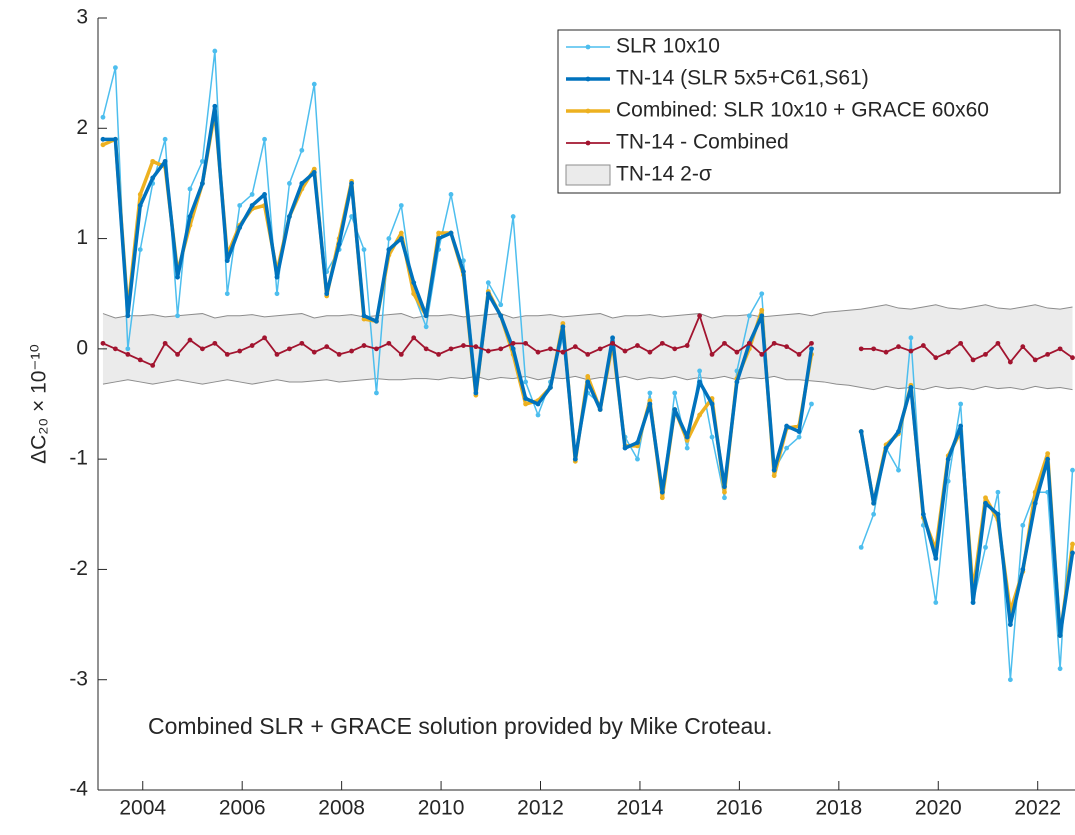 This screenshot has width=1075, height=835. What do you see at coordinates (142, 808) in the screenshot?
I see `x-tick-label: 2004` at bounding box center [142, 808].